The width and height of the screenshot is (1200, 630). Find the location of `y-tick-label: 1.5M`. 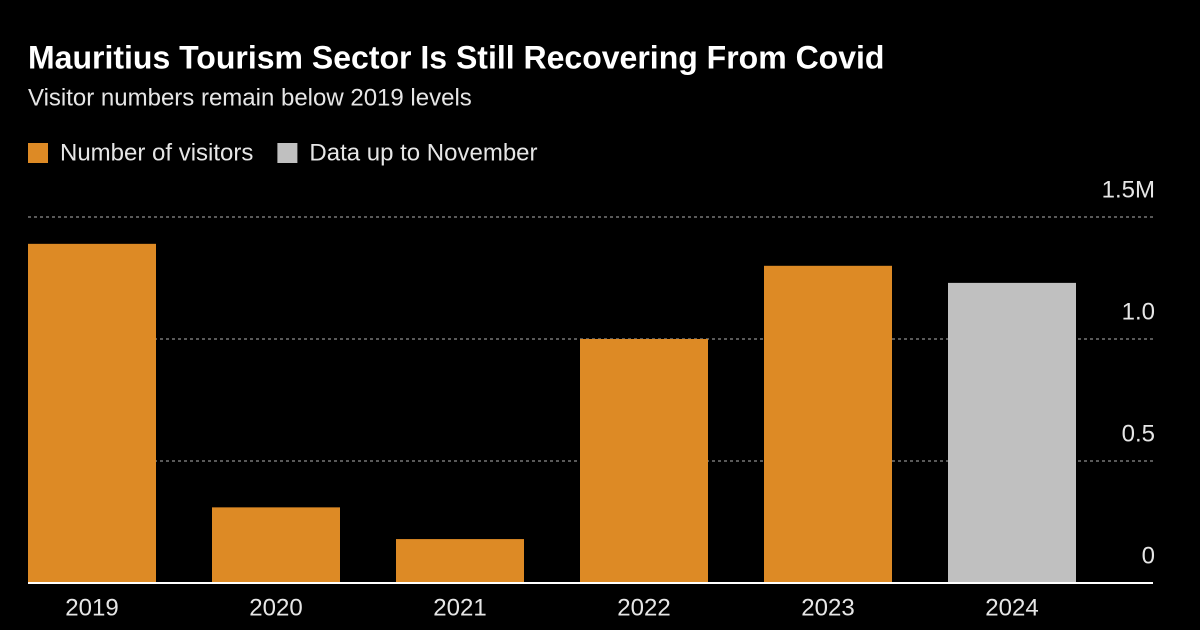

y-tick-label: 1.5M is located at coordinates (1128, 189).